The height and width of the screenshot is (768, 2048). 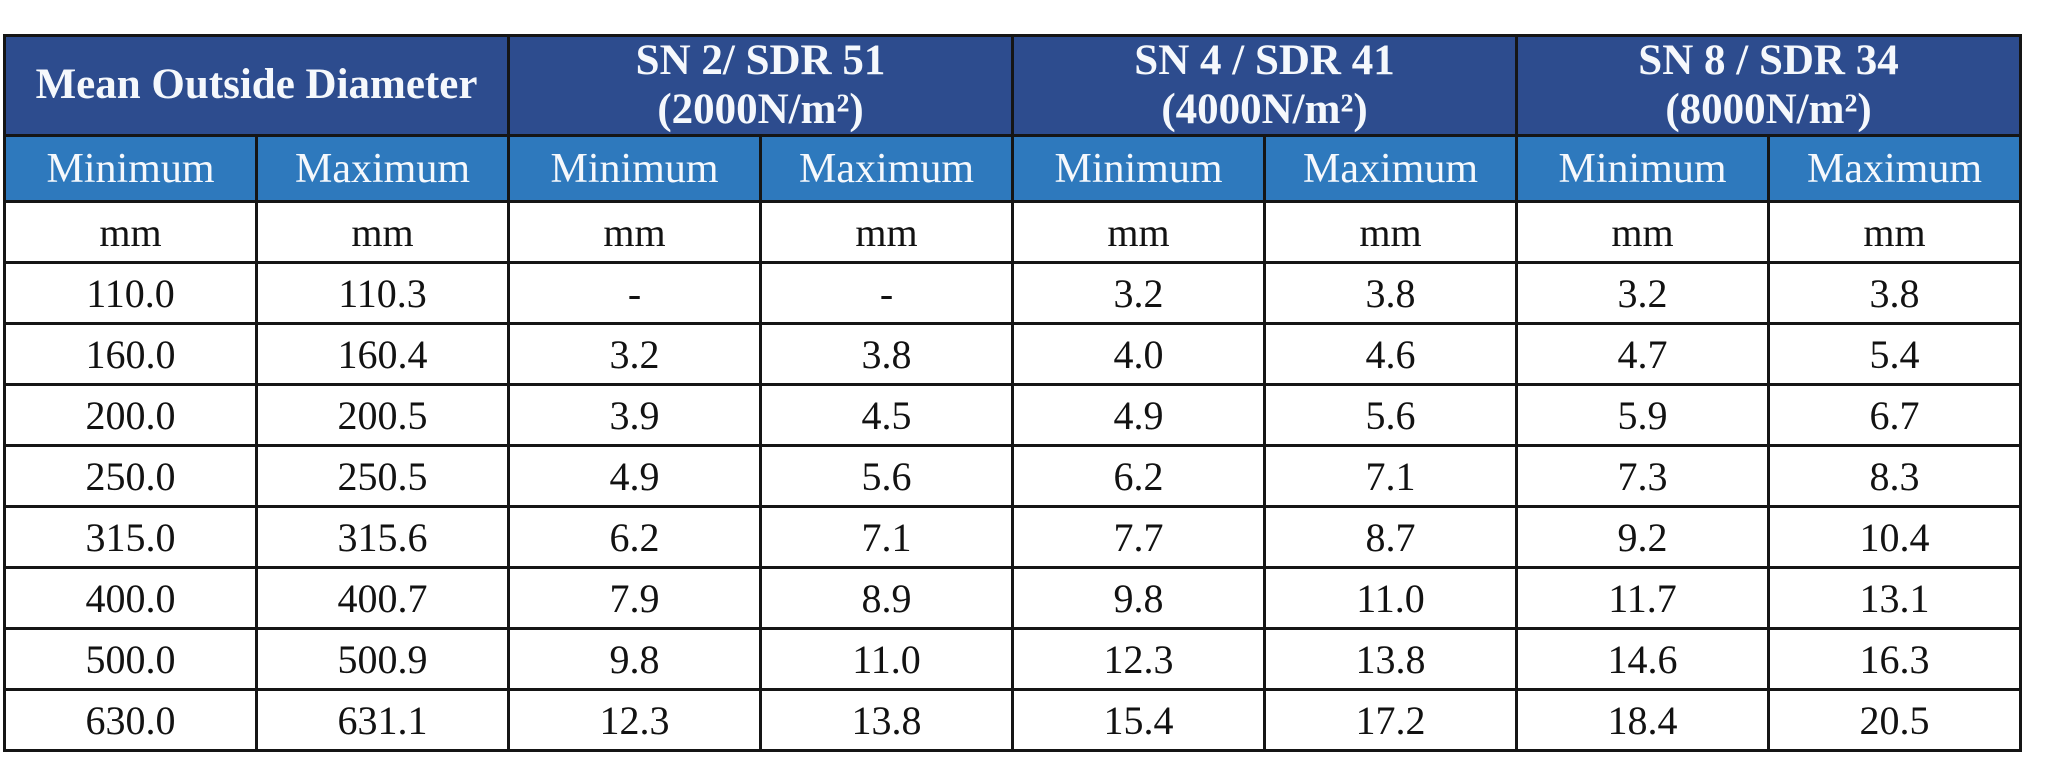 I want to click on data-cell: 200.0, so click(x=130, y=415).